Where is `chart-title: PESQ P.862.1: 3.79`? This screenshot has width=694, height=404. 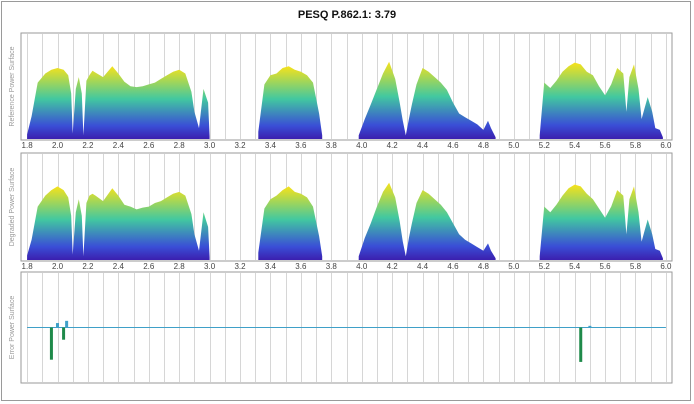
chart-title: PESQ P.862.1: 3.79 is located at coordinates (347, 15).